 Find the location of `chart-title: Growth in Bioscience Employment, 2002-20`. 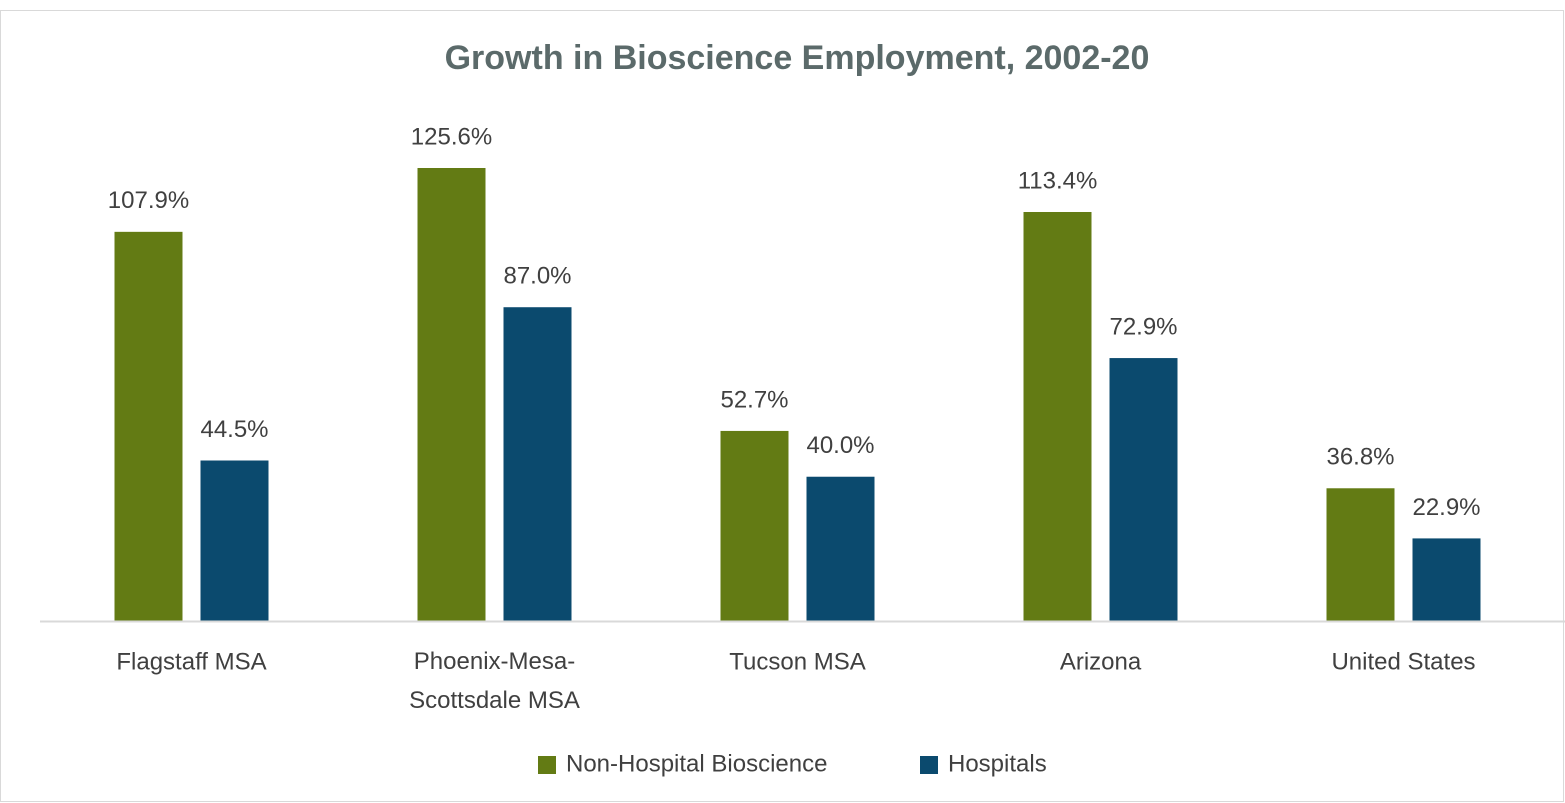

chart-title: Growth in Bioscience Employment, 2002-20 is located at coordinates (797, 58).